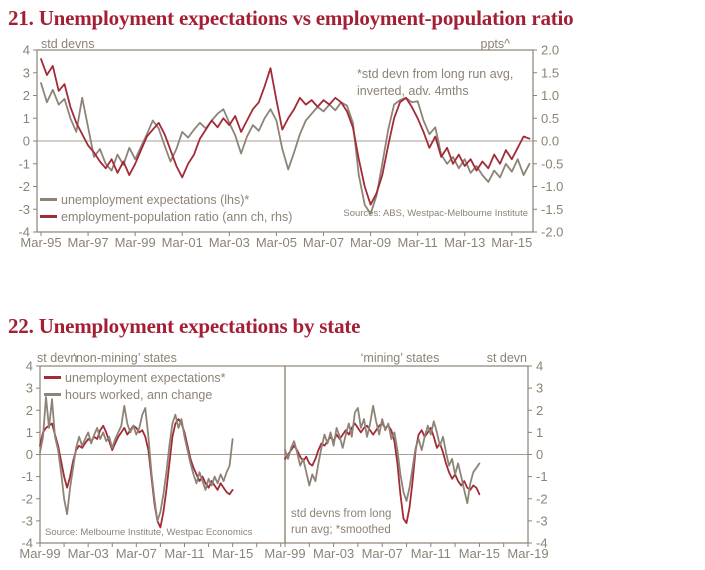  I want to click on y-tick-label: -0.5, so click(552, 163).